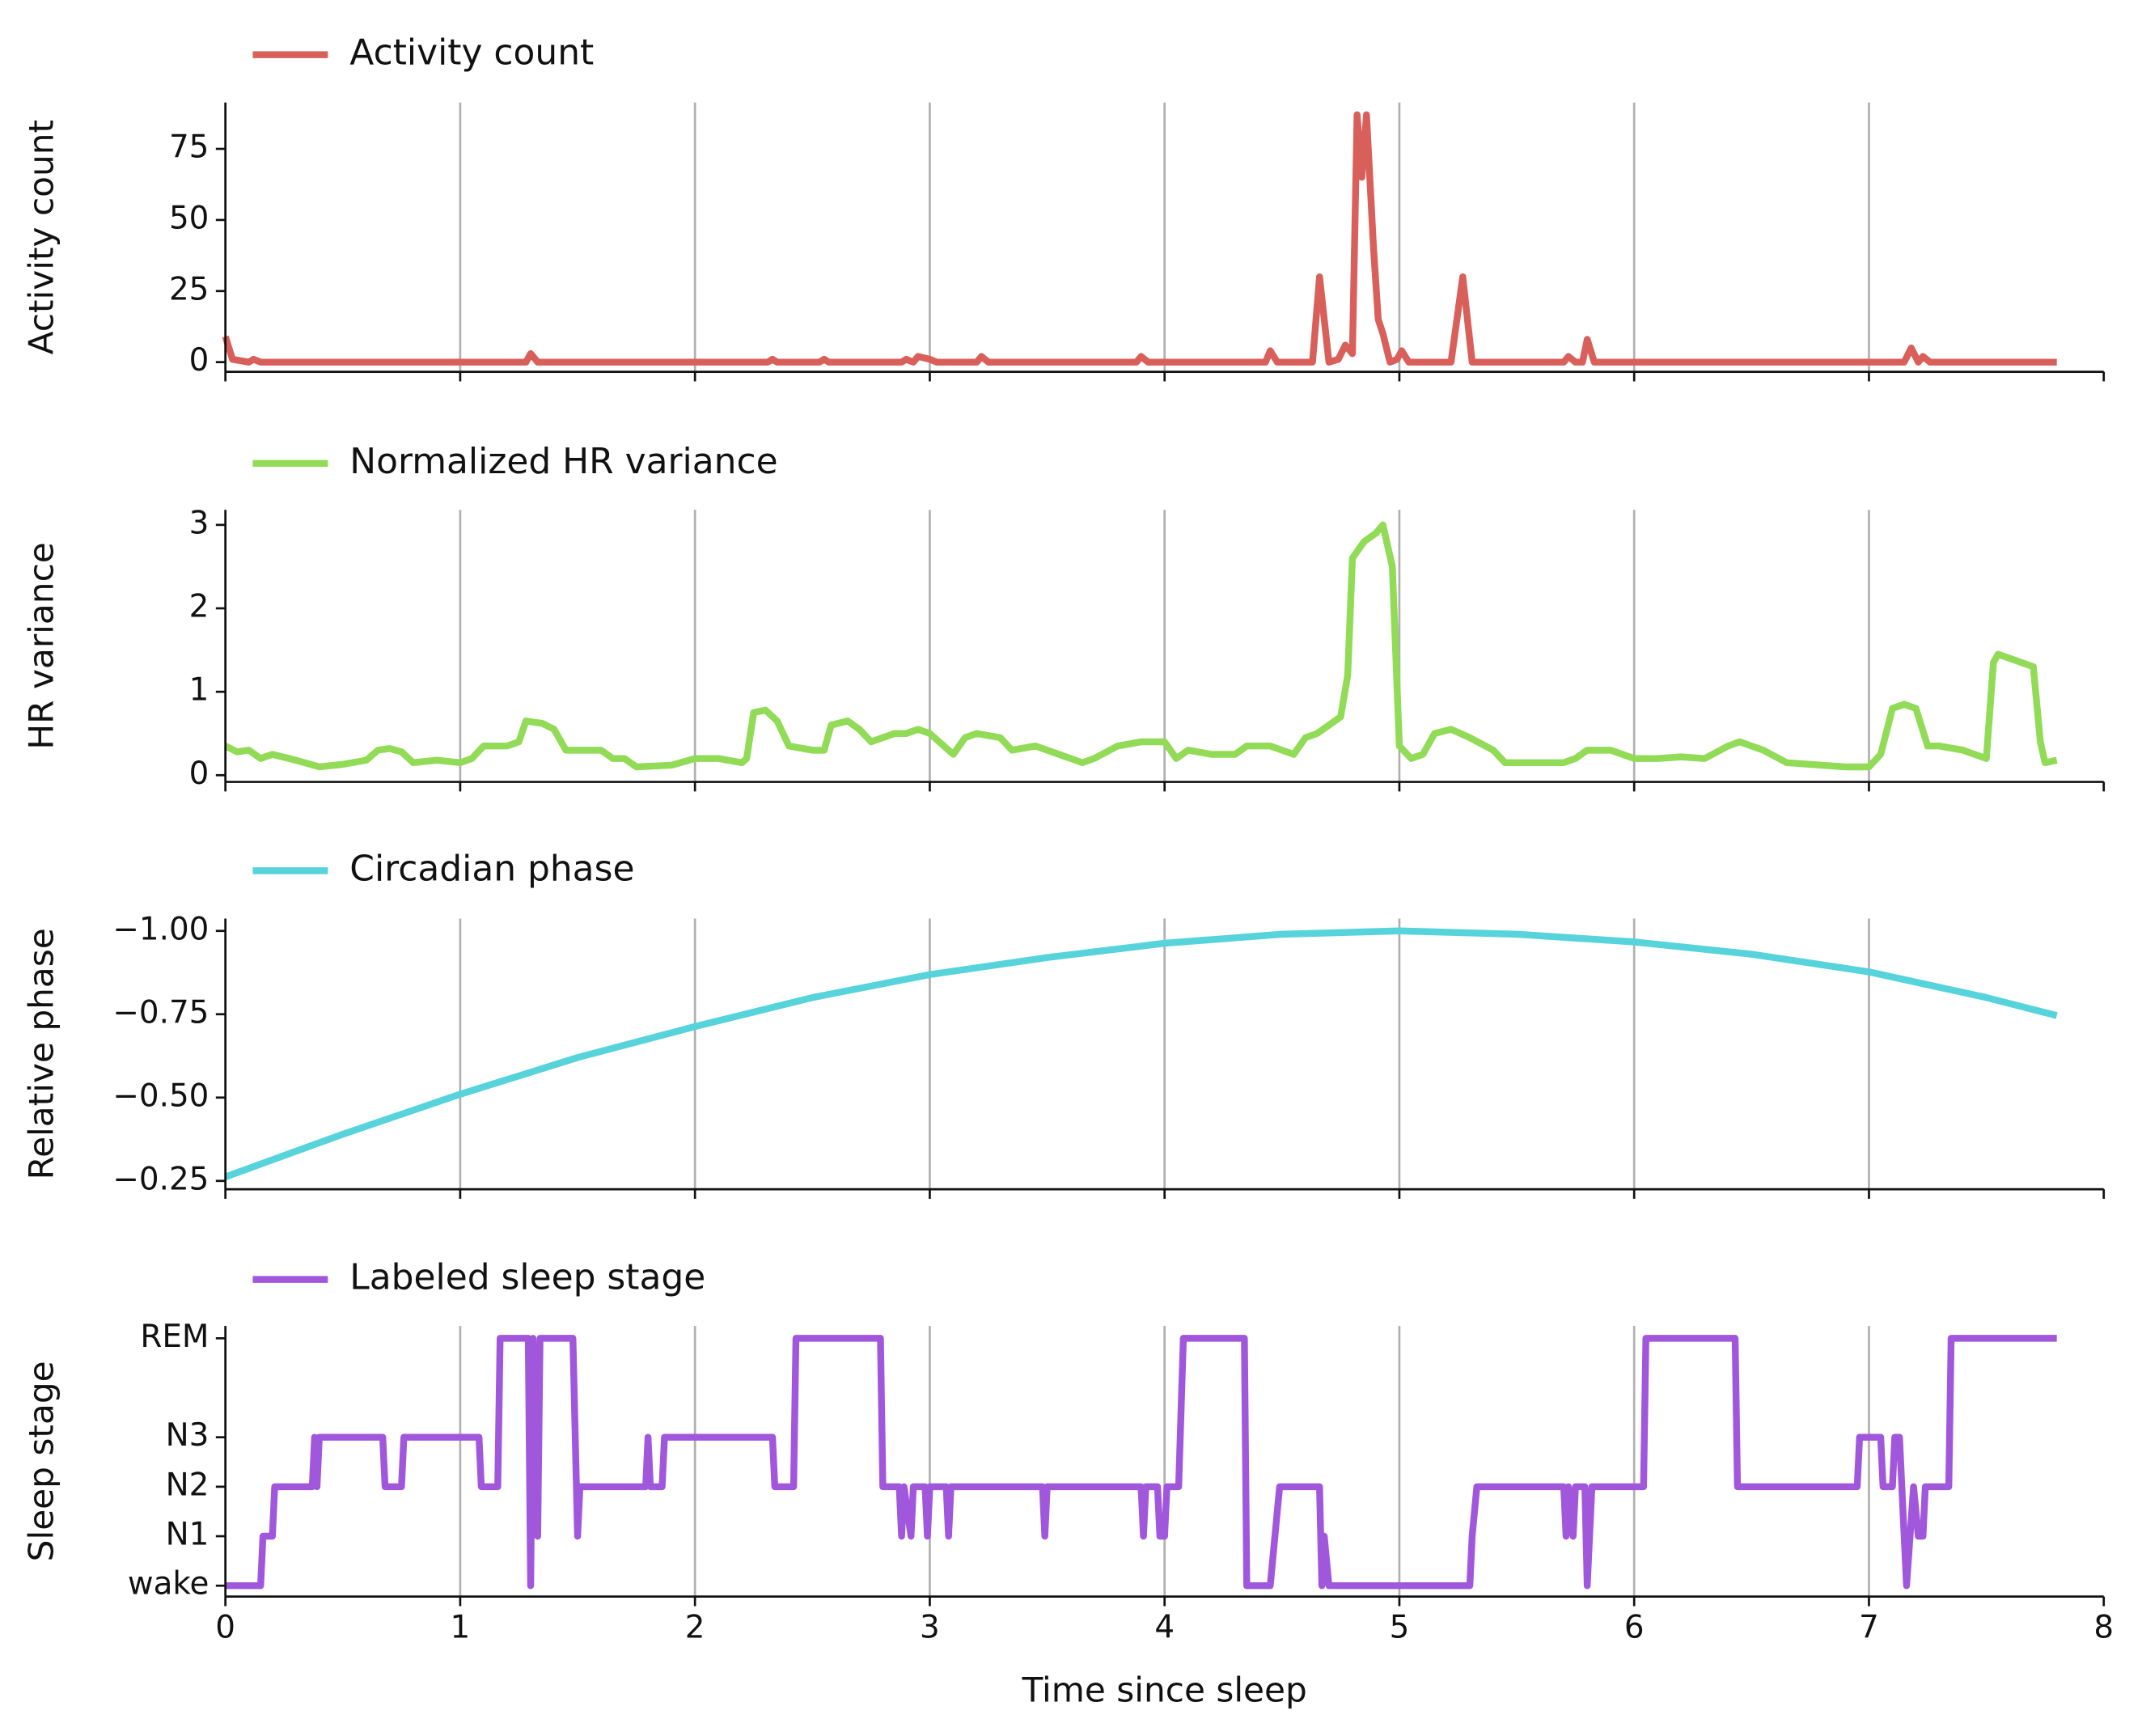 This screenshot has height=1736, width=2142. I want to click on y-tick-label: 3, so click(199, 523).